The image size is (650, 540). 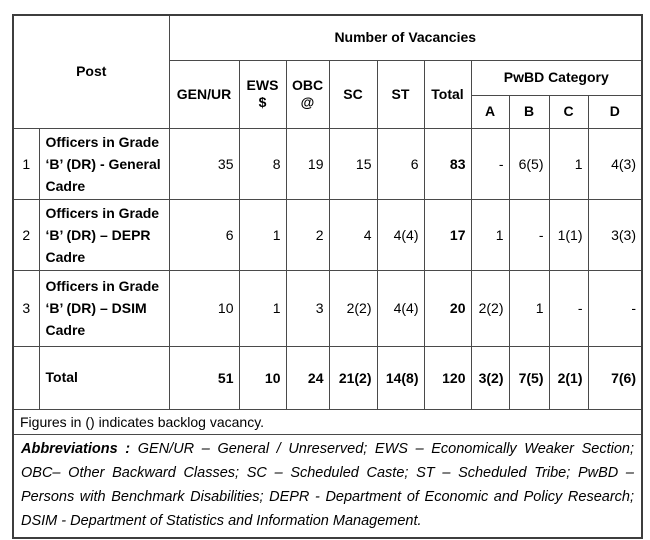 What do you see at coordinates (615, 234) in the screenshot?
I see `value-cell: 3(3)` at bounding box center [615, 234].